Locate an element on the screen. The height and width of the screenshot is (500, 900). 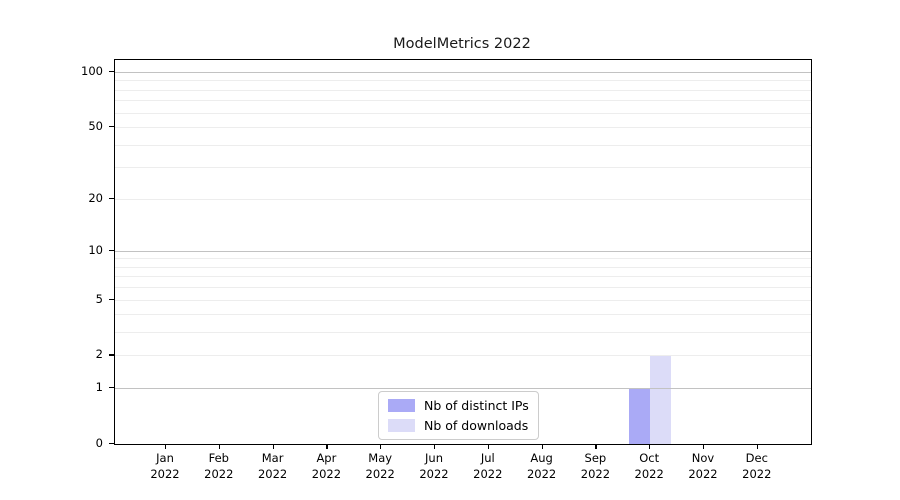
y-tick-label: 10 is located at coordinates (95, 249).